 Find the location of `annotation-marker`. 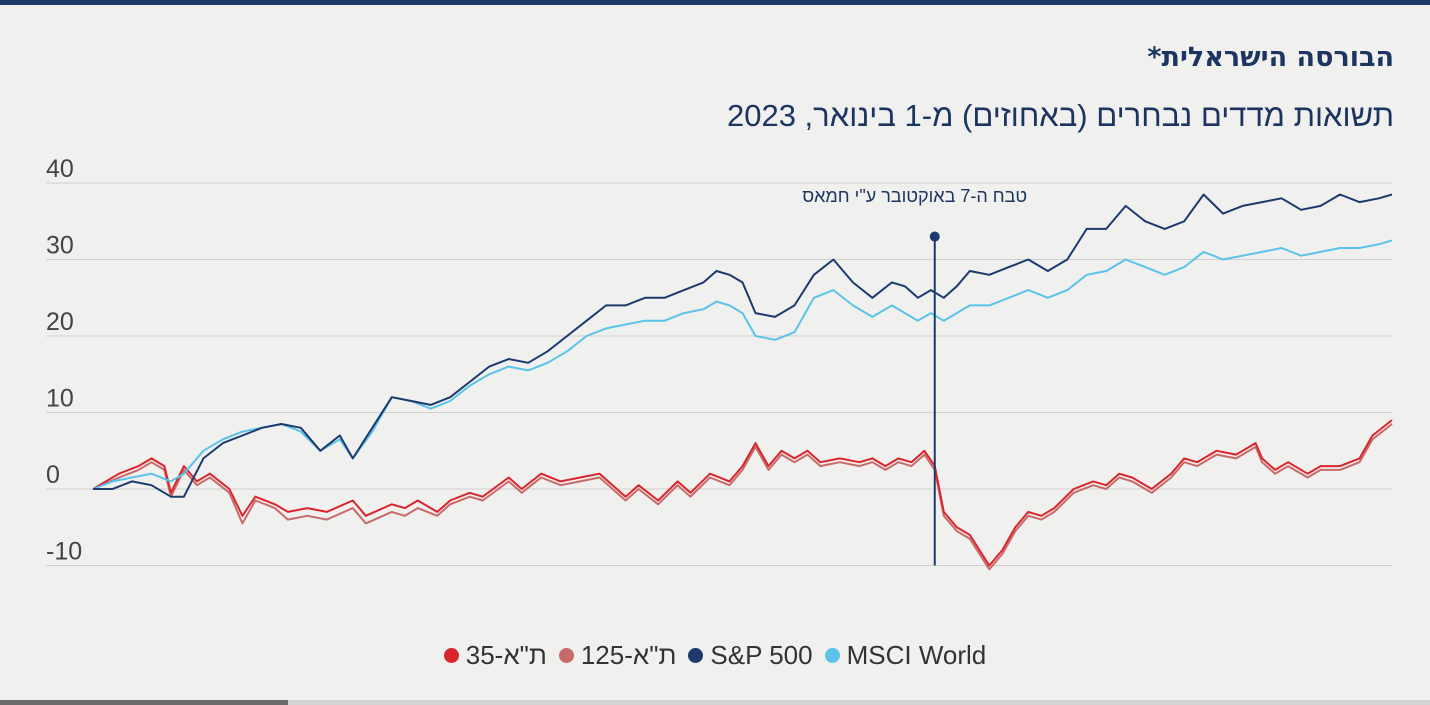

annotation-marker is located at coordinates (934, 236).